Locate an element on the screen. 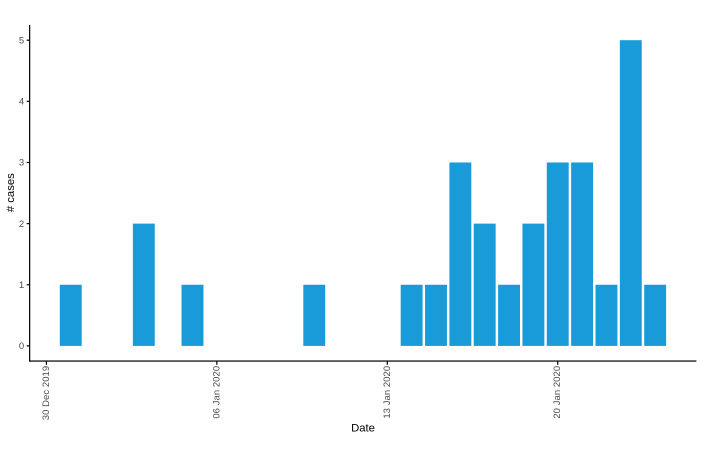 The height and width of the screenshot is (452, 727). svg-text: 5 is located at coordinates (21, 40).